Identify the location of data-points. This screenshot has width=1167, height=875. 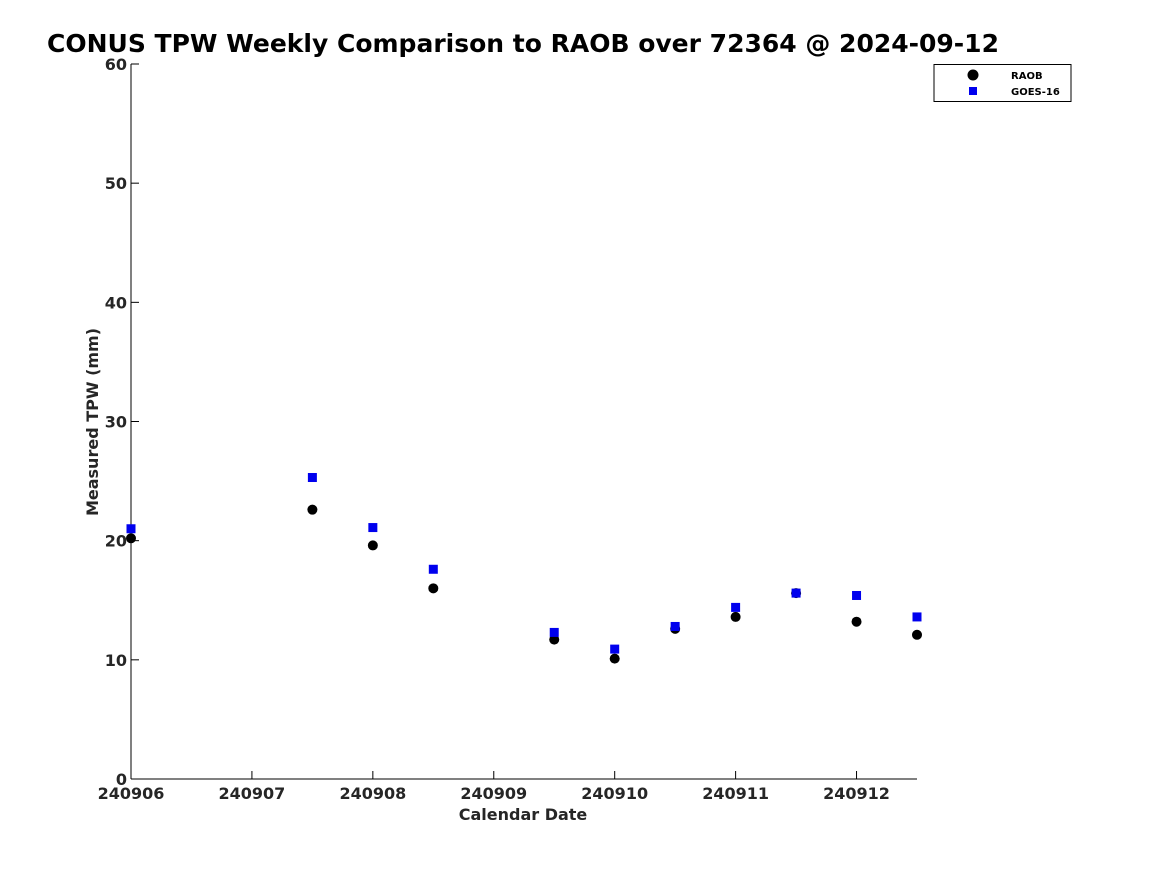
(524, 568).